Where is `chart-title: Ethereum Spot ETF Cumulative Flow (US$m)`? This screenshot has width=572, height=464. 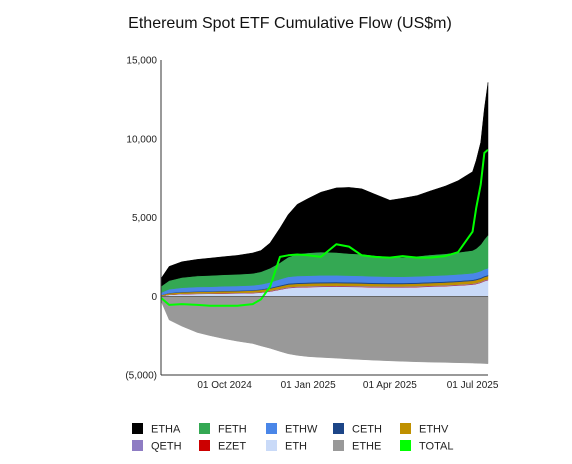 chart-title: Ethereum Spot ETF Cumulative Flow (US$m) is located at coordinates (290, 23).